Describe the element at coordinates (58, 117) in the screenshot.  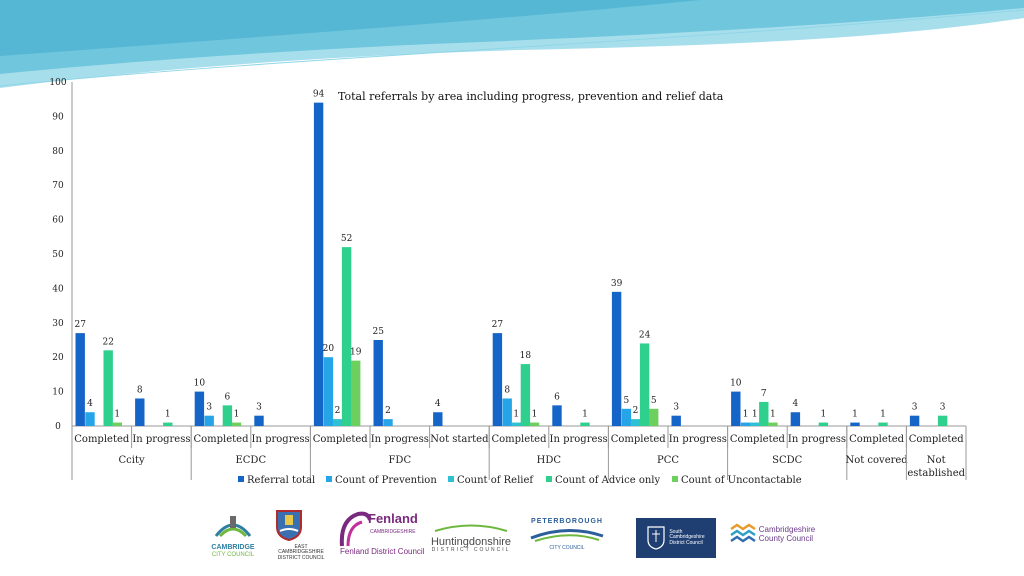
I see `y-tick-label: 90` at that location.